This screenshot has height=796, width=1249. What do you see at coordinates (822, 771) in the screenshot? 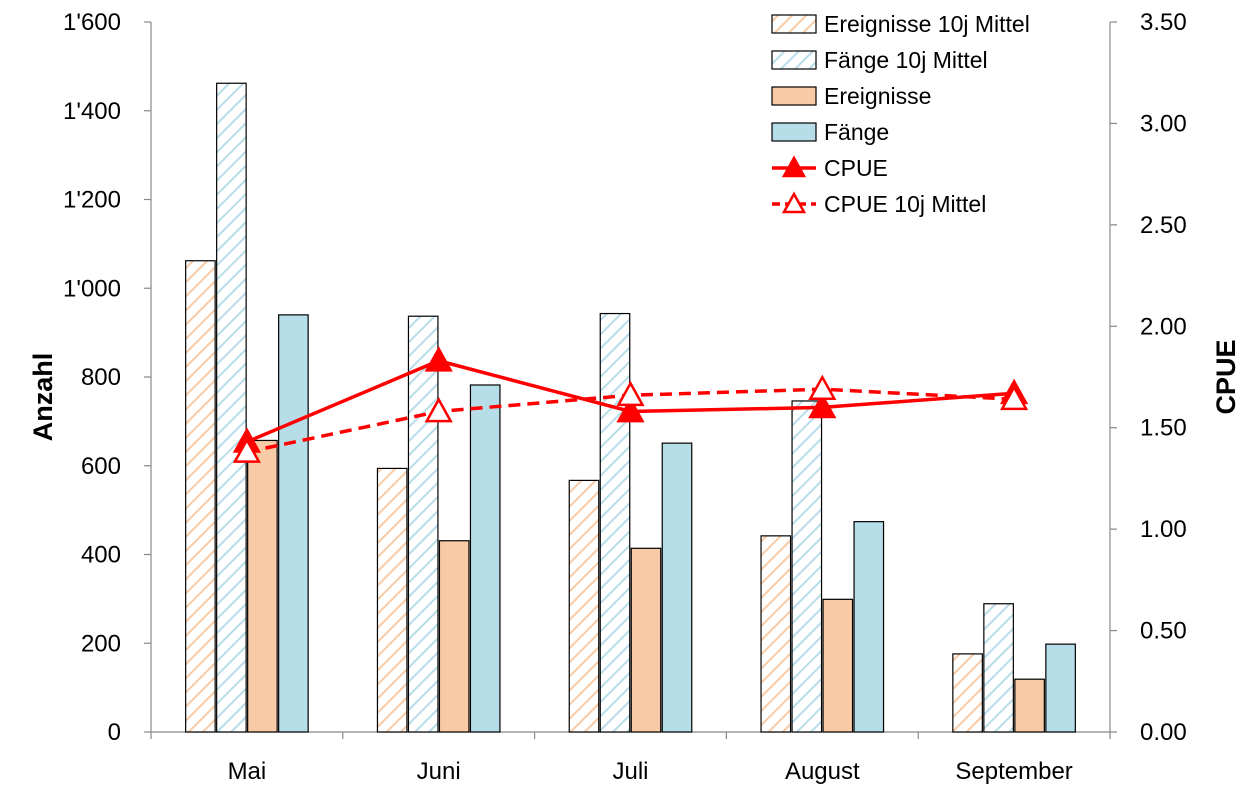
I see `x-tick-label: August` at bounding box center [822, 771].